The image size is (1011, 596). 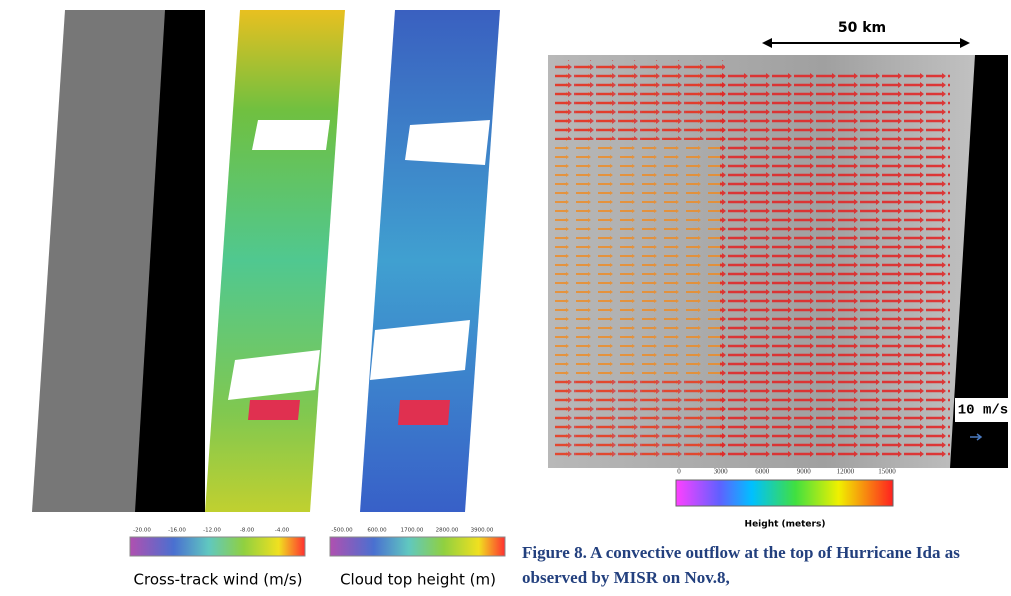 What do you see at coordinates (418, 580) in the screenshot?
I see `colorbar-label: Cloud top height (m)` at bounding box center [418, 580].